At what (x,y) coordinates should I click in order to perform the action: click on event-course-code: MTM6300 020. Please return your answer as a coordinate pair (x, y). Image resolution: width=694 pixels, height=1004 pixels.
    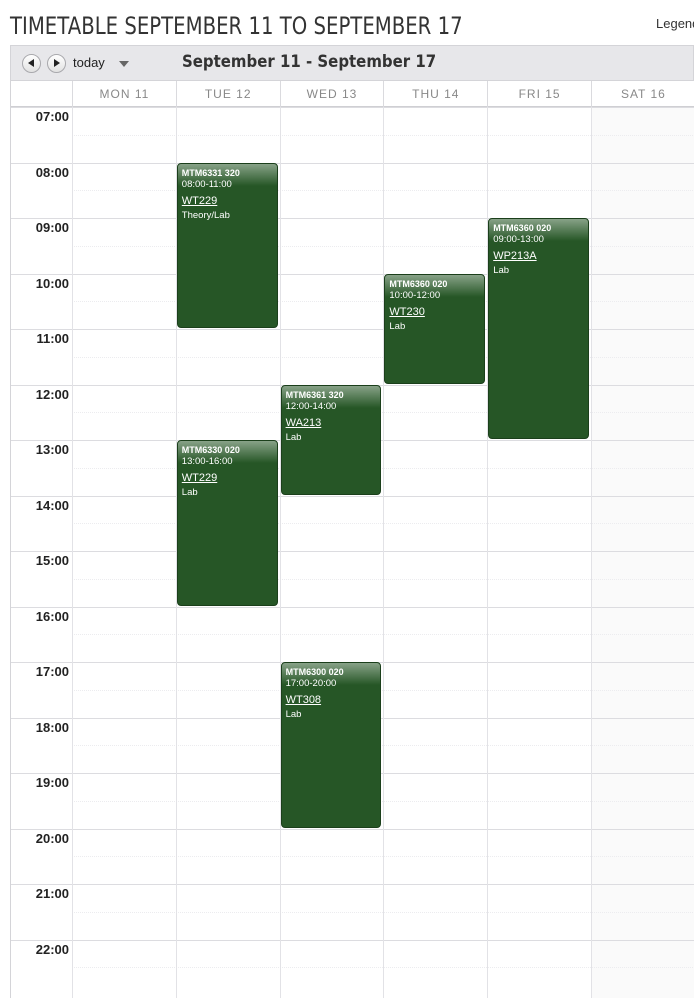
    Looking at the image, I should click on (314, 672).